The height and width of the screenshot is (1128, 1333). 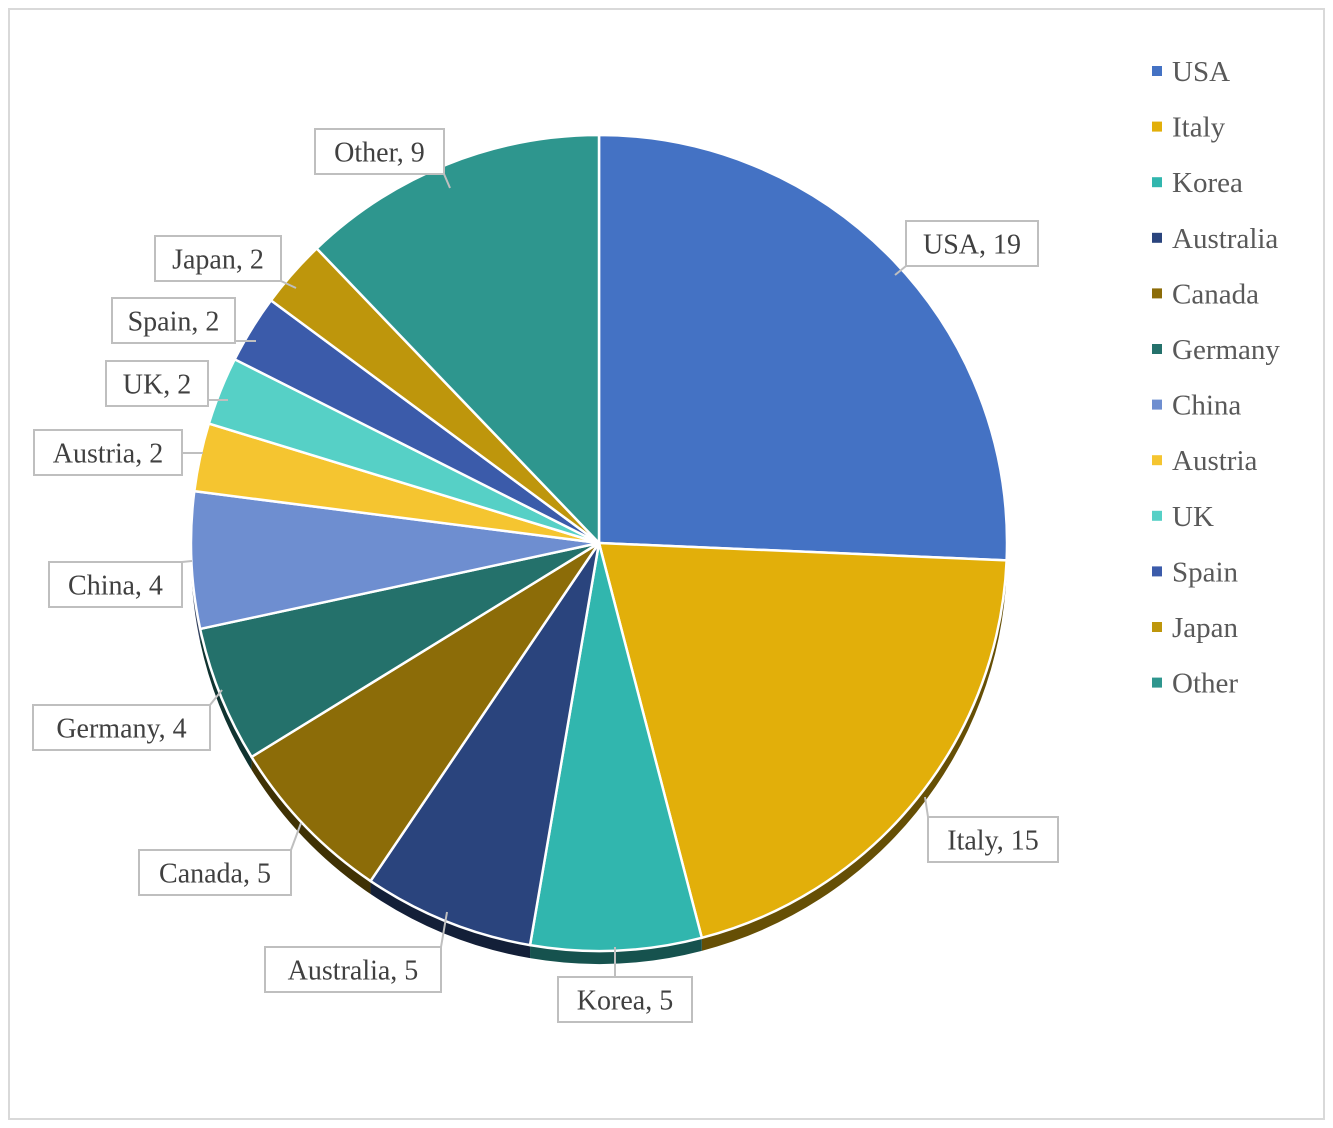 I want to click on data-label-box-japan, so click(x=218, y=258).